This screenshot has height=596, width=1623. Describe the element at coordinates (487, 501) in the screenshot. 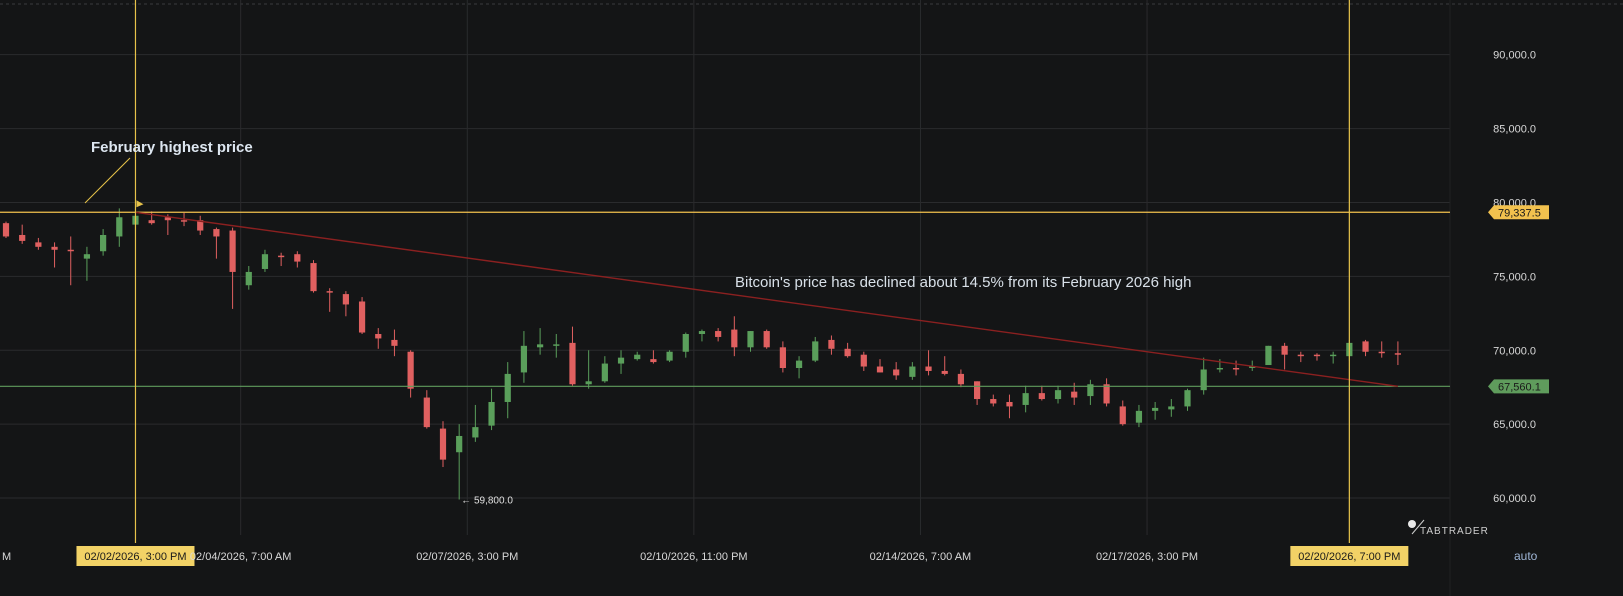

I see `min-price-label: ← 59,800.0` at that location.